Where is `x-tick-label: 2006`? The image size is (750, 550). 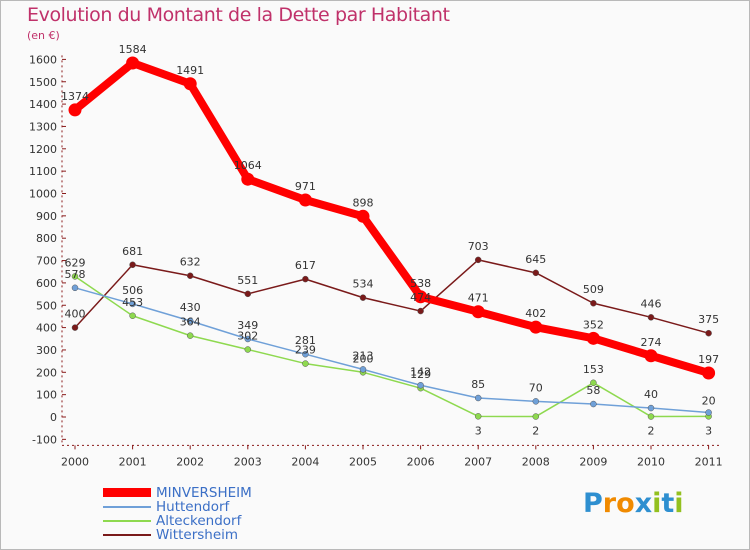 x-tick-label: 2006 is located at coordinates (421, 461).